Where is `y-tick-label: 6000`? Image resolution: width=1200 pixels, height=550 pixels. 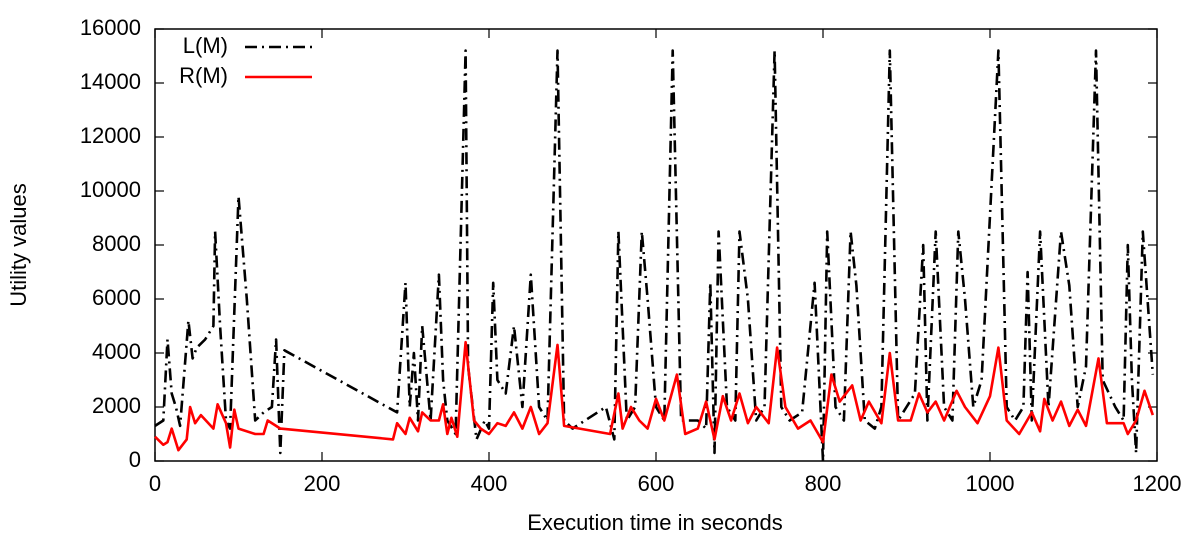 y-tick-label: 6000 is located at coordinates (116, 297).